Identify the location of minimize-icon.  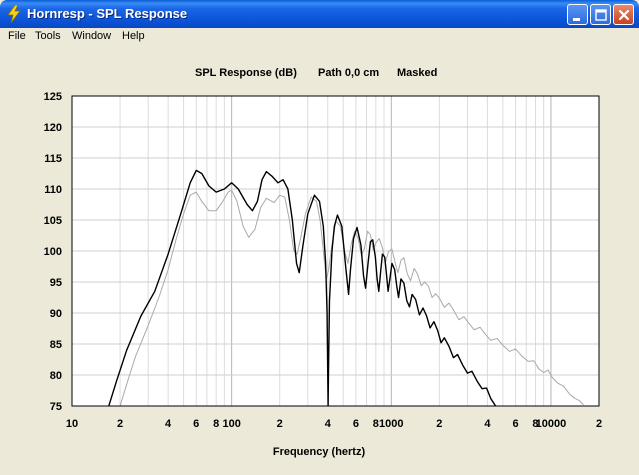
(576, 19).